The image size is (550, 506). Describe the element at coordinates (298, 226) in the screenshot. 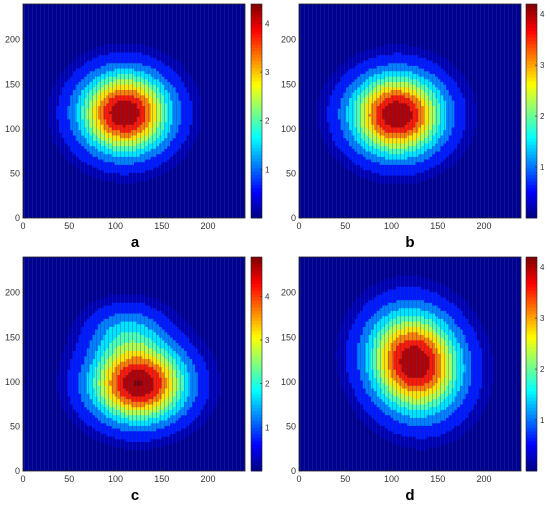

I see `x-tick-label: 0` at that location.